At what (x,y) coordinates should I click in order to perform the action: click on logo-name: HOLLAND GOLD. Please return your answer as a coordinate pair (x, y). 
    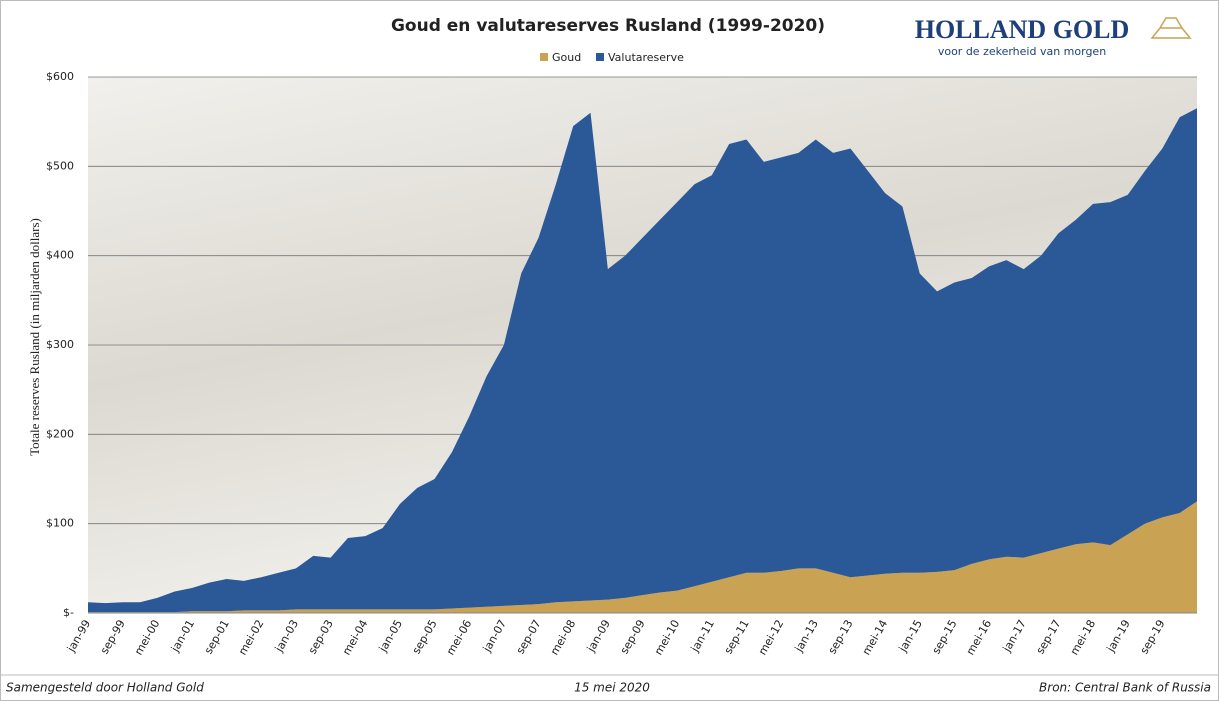
    Looking at the image, I should click on (1022, 29).